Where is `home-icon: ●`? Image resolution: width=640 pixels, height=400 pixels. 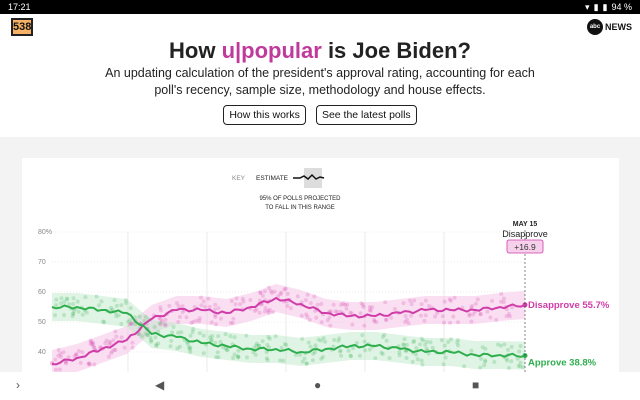 home-icon: ● is located at coordinates (318, 385).